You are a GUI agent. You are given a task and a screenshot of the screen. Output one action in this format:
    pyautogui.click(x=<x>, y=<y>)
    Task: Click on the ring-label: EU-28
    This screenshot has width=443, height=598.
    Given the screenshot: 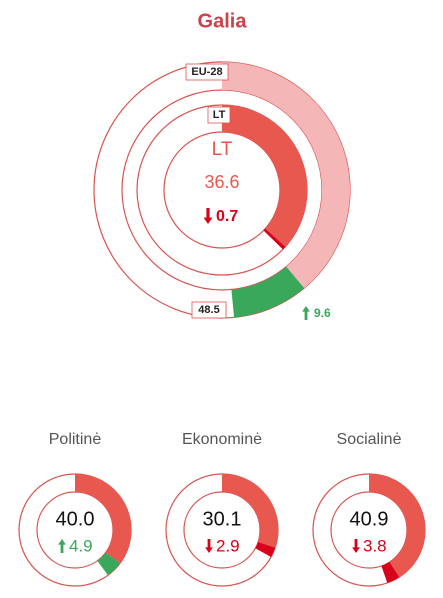 What is the action you would take?
    pyautogui.click(x=206, y=72)
    